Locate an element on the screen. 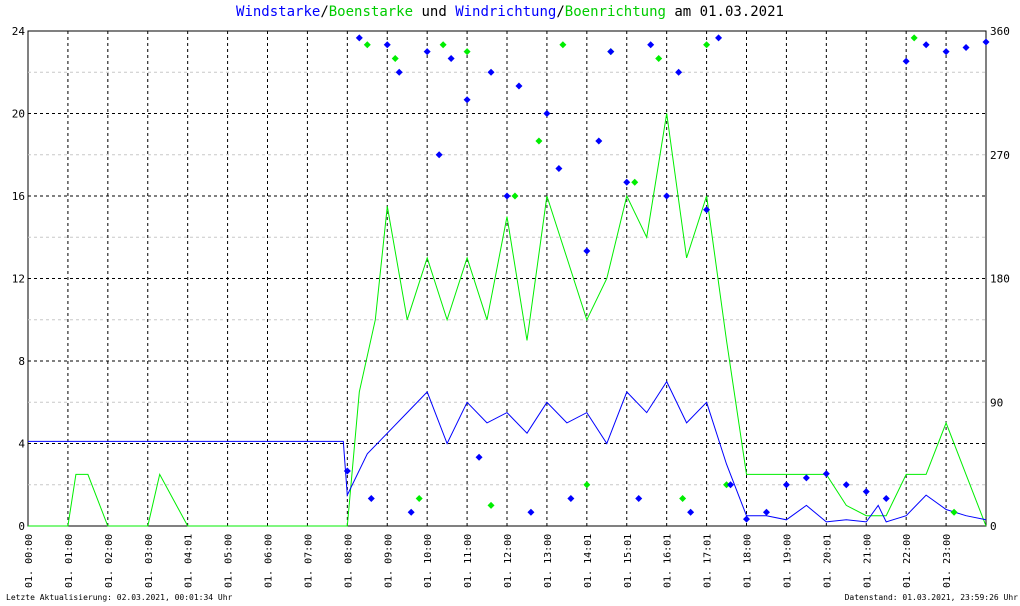  title-mid: und is located at coordinates (434, 12).